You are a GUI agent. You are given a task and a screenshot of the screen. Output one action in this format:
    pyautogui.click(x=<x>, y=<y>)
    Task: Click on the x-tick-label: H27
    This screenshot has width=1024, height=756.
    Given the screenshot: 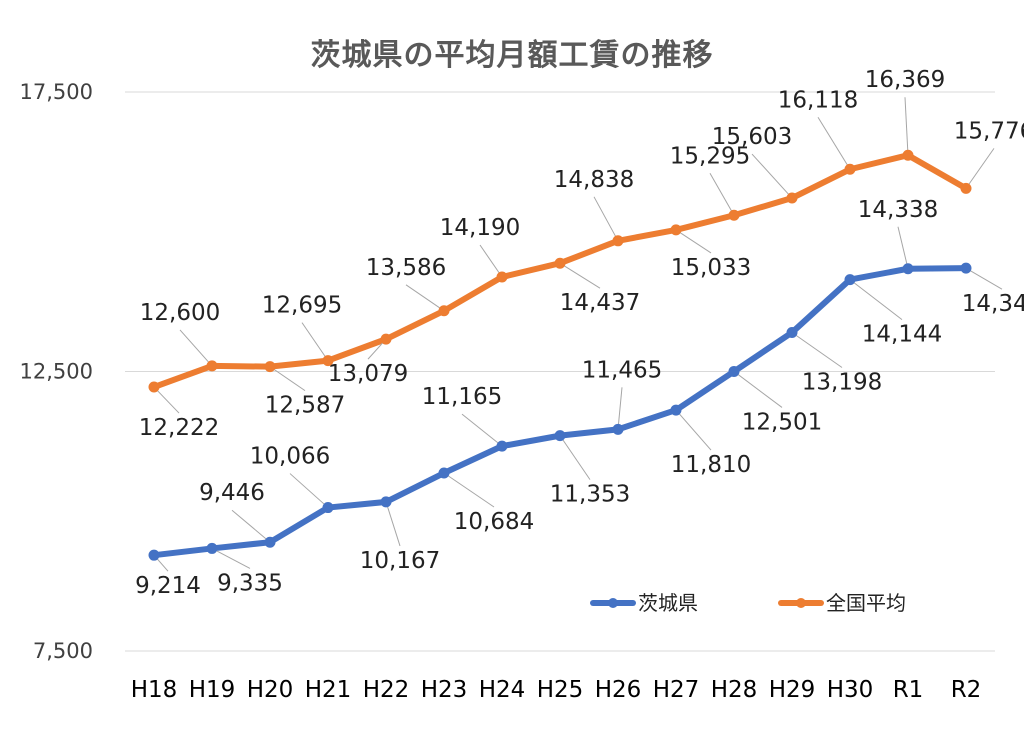 What is the action you would take?
    pyautogui.click(x=676, y=690)
    